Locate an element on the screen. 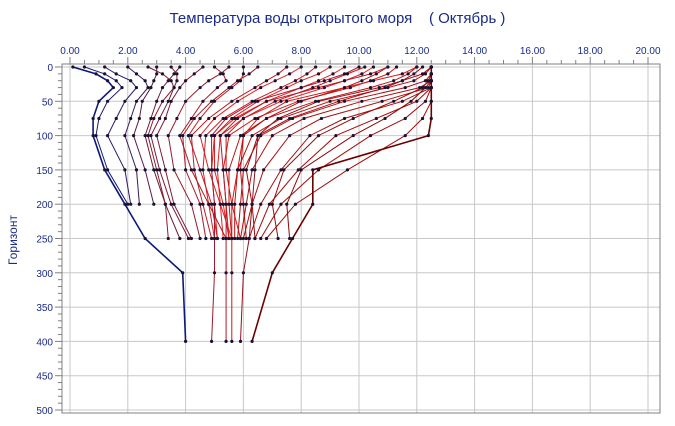 The image size is (675, 426). y-tick-label: 400 is located at coordinates (44, 342).